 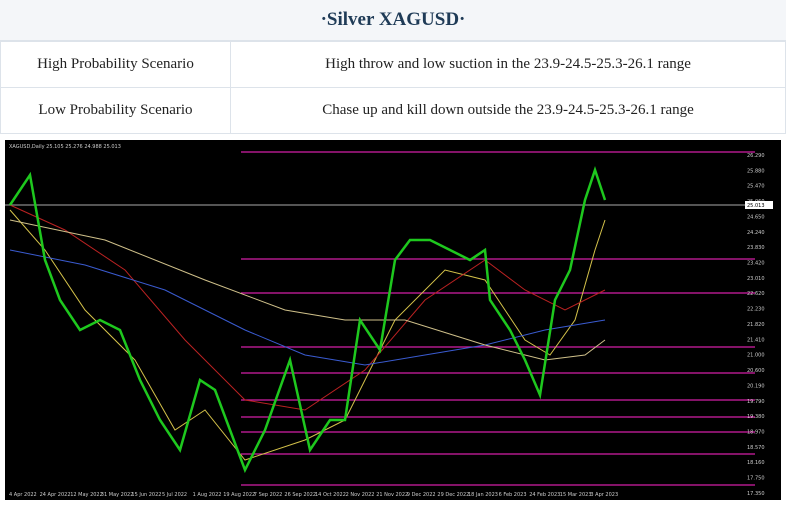 I want to click on y-tick-label: 24.240, so click(x=756, y=233).